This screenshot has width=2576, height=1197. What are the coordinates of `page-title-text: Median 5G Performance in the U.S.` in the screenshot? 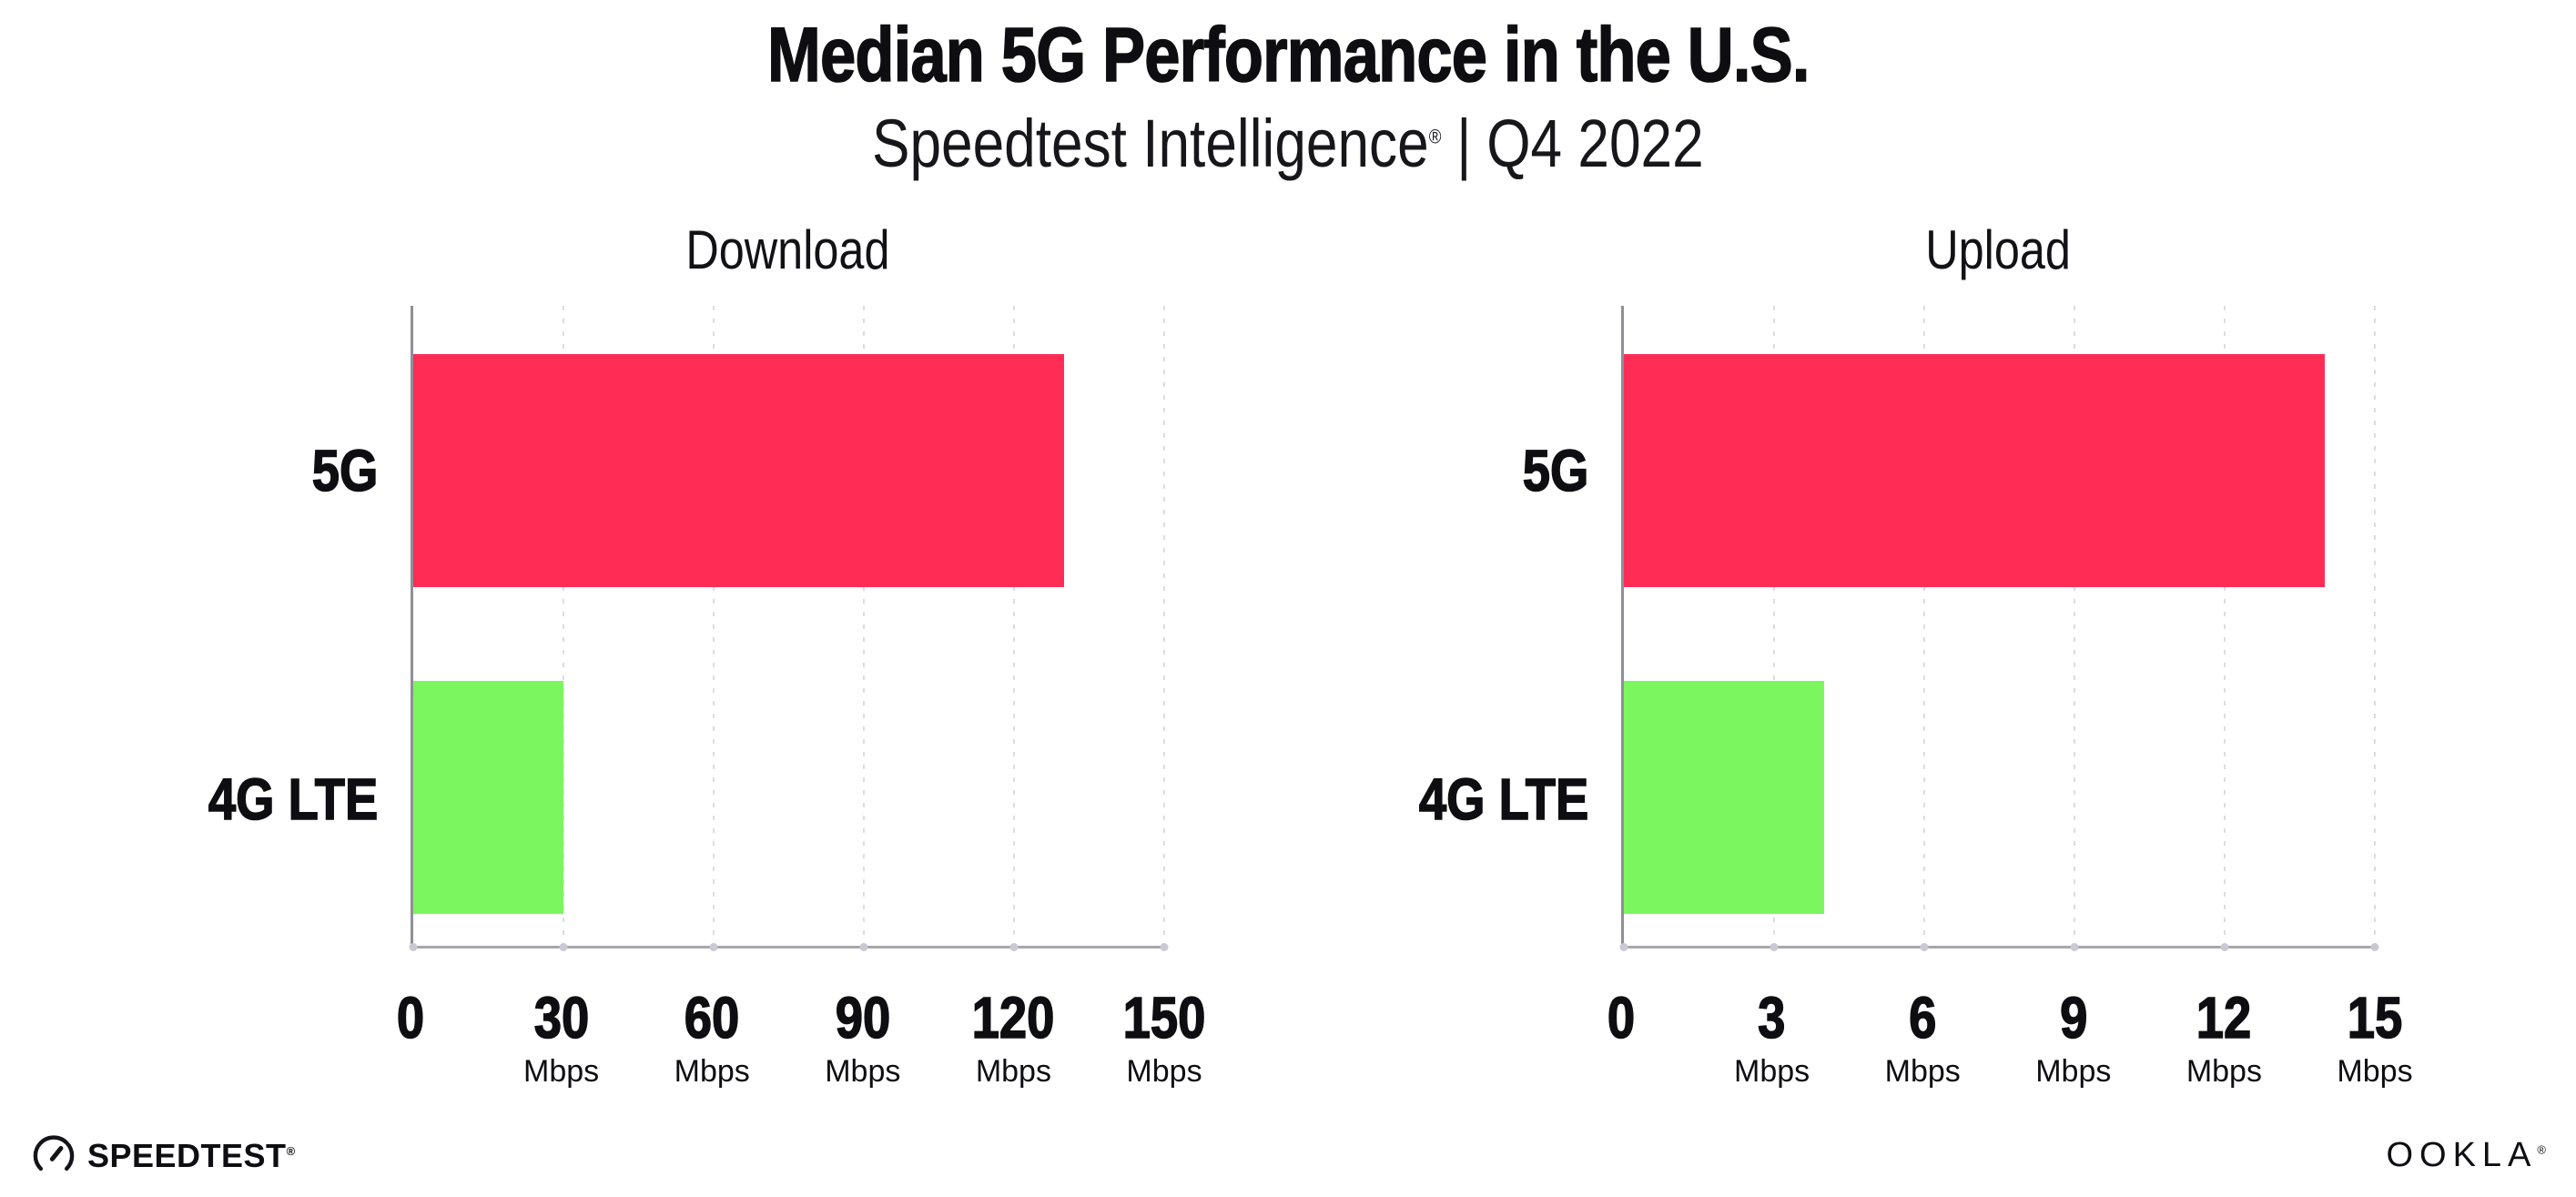 It's located at (1288, 55).